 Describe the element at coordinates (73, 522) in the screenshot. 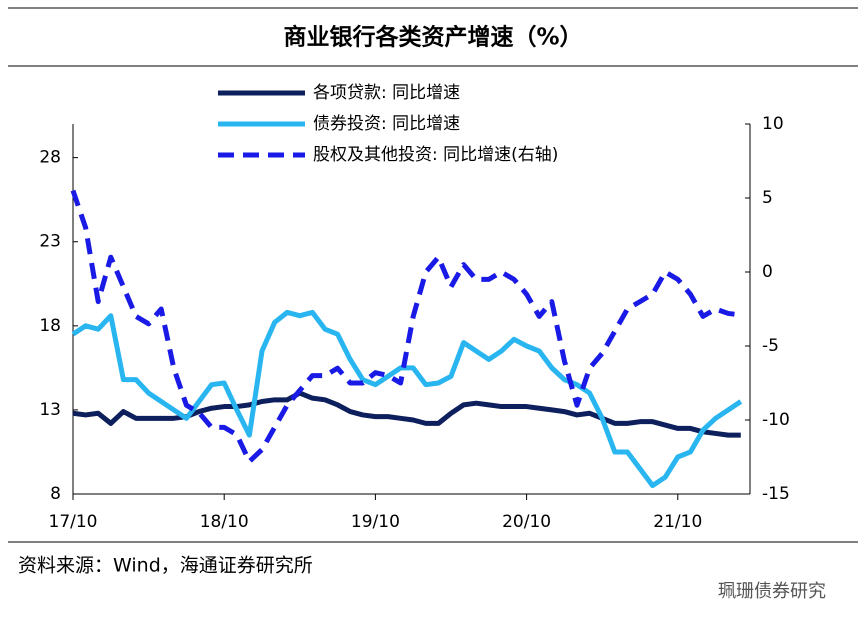

I see `x-tick-label: 17/10` at that location.